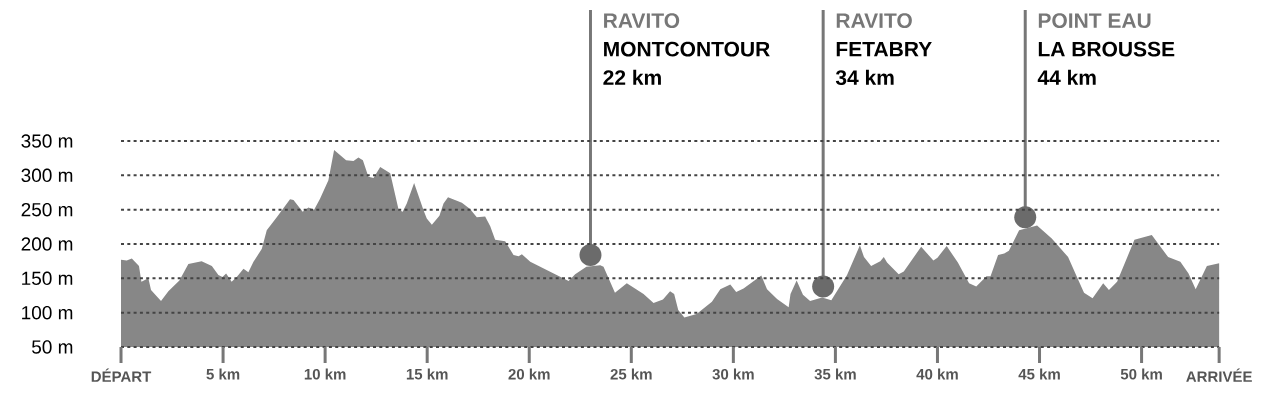 The height and width of the screenshot is (398, 1278). What do you see at coordinates (937, 374) in the screenshot?
I see `x-tick-label: 40 km` at bounding box center [937, 374].